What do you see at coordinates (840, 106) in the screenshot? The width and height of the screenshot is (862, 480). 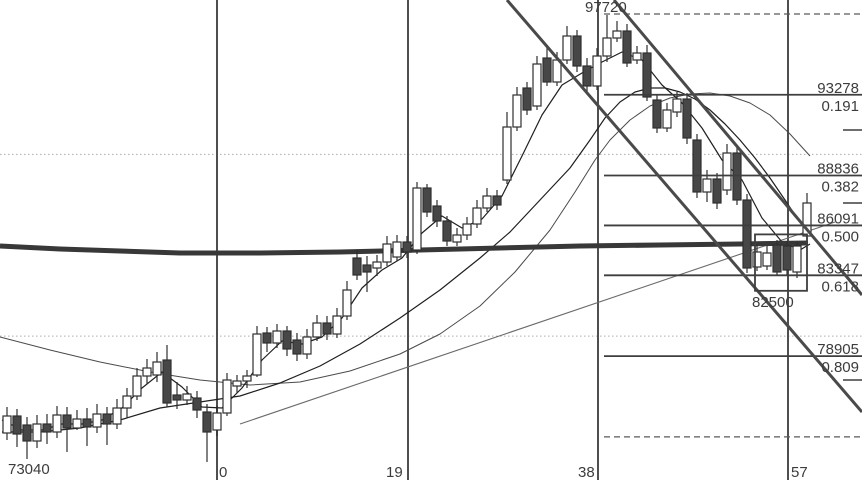 I see `fib-ratio-label: 0.191` at bounding box center [840, 106].